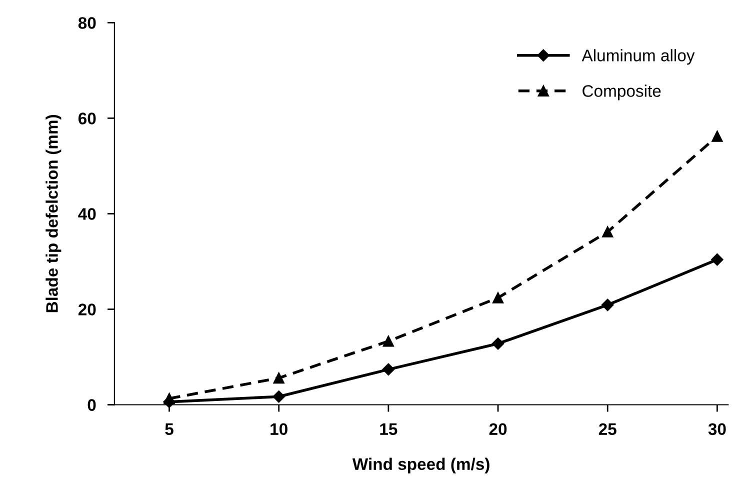  Describe the element at coordinates (607, 429) in the screenshot. I see `x-tick-label: 25` at that location.